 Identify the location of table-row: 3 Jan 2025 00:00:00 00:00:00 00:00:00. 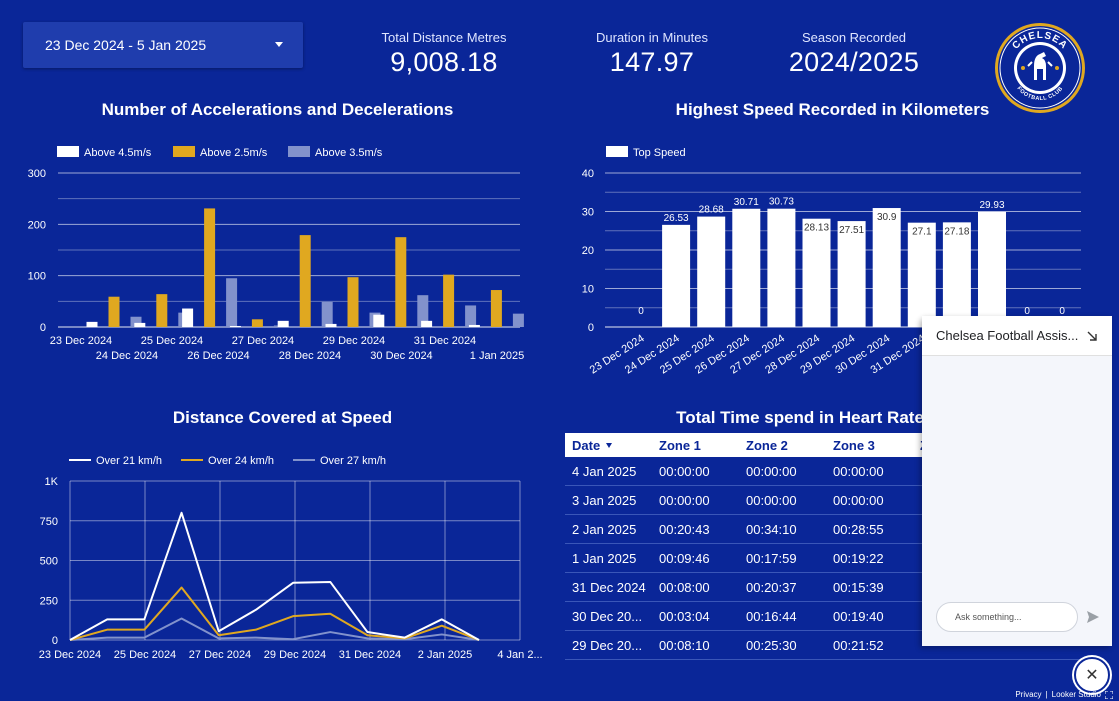
(825, 500).